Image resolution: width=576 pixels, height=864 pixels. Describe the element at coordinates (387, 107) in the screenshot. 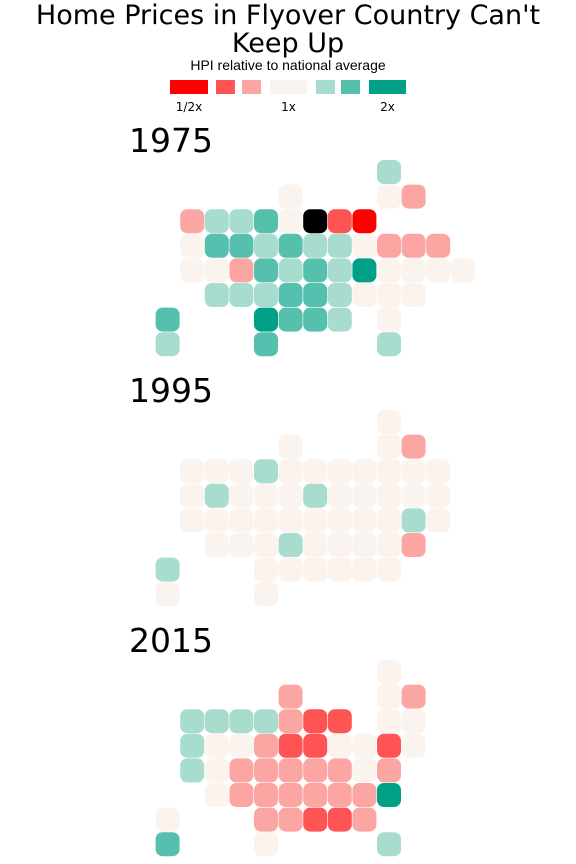

I see `legend-label: 2x` at that location.